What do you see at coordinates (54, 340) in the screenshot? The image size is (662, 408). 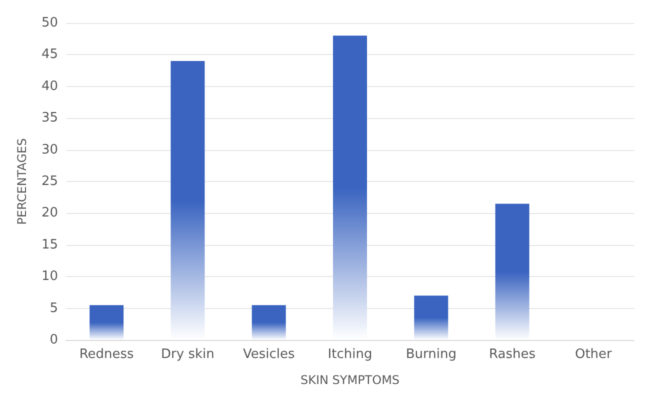 I see `y-tick-label: 0` at bounding box center [54, 340].